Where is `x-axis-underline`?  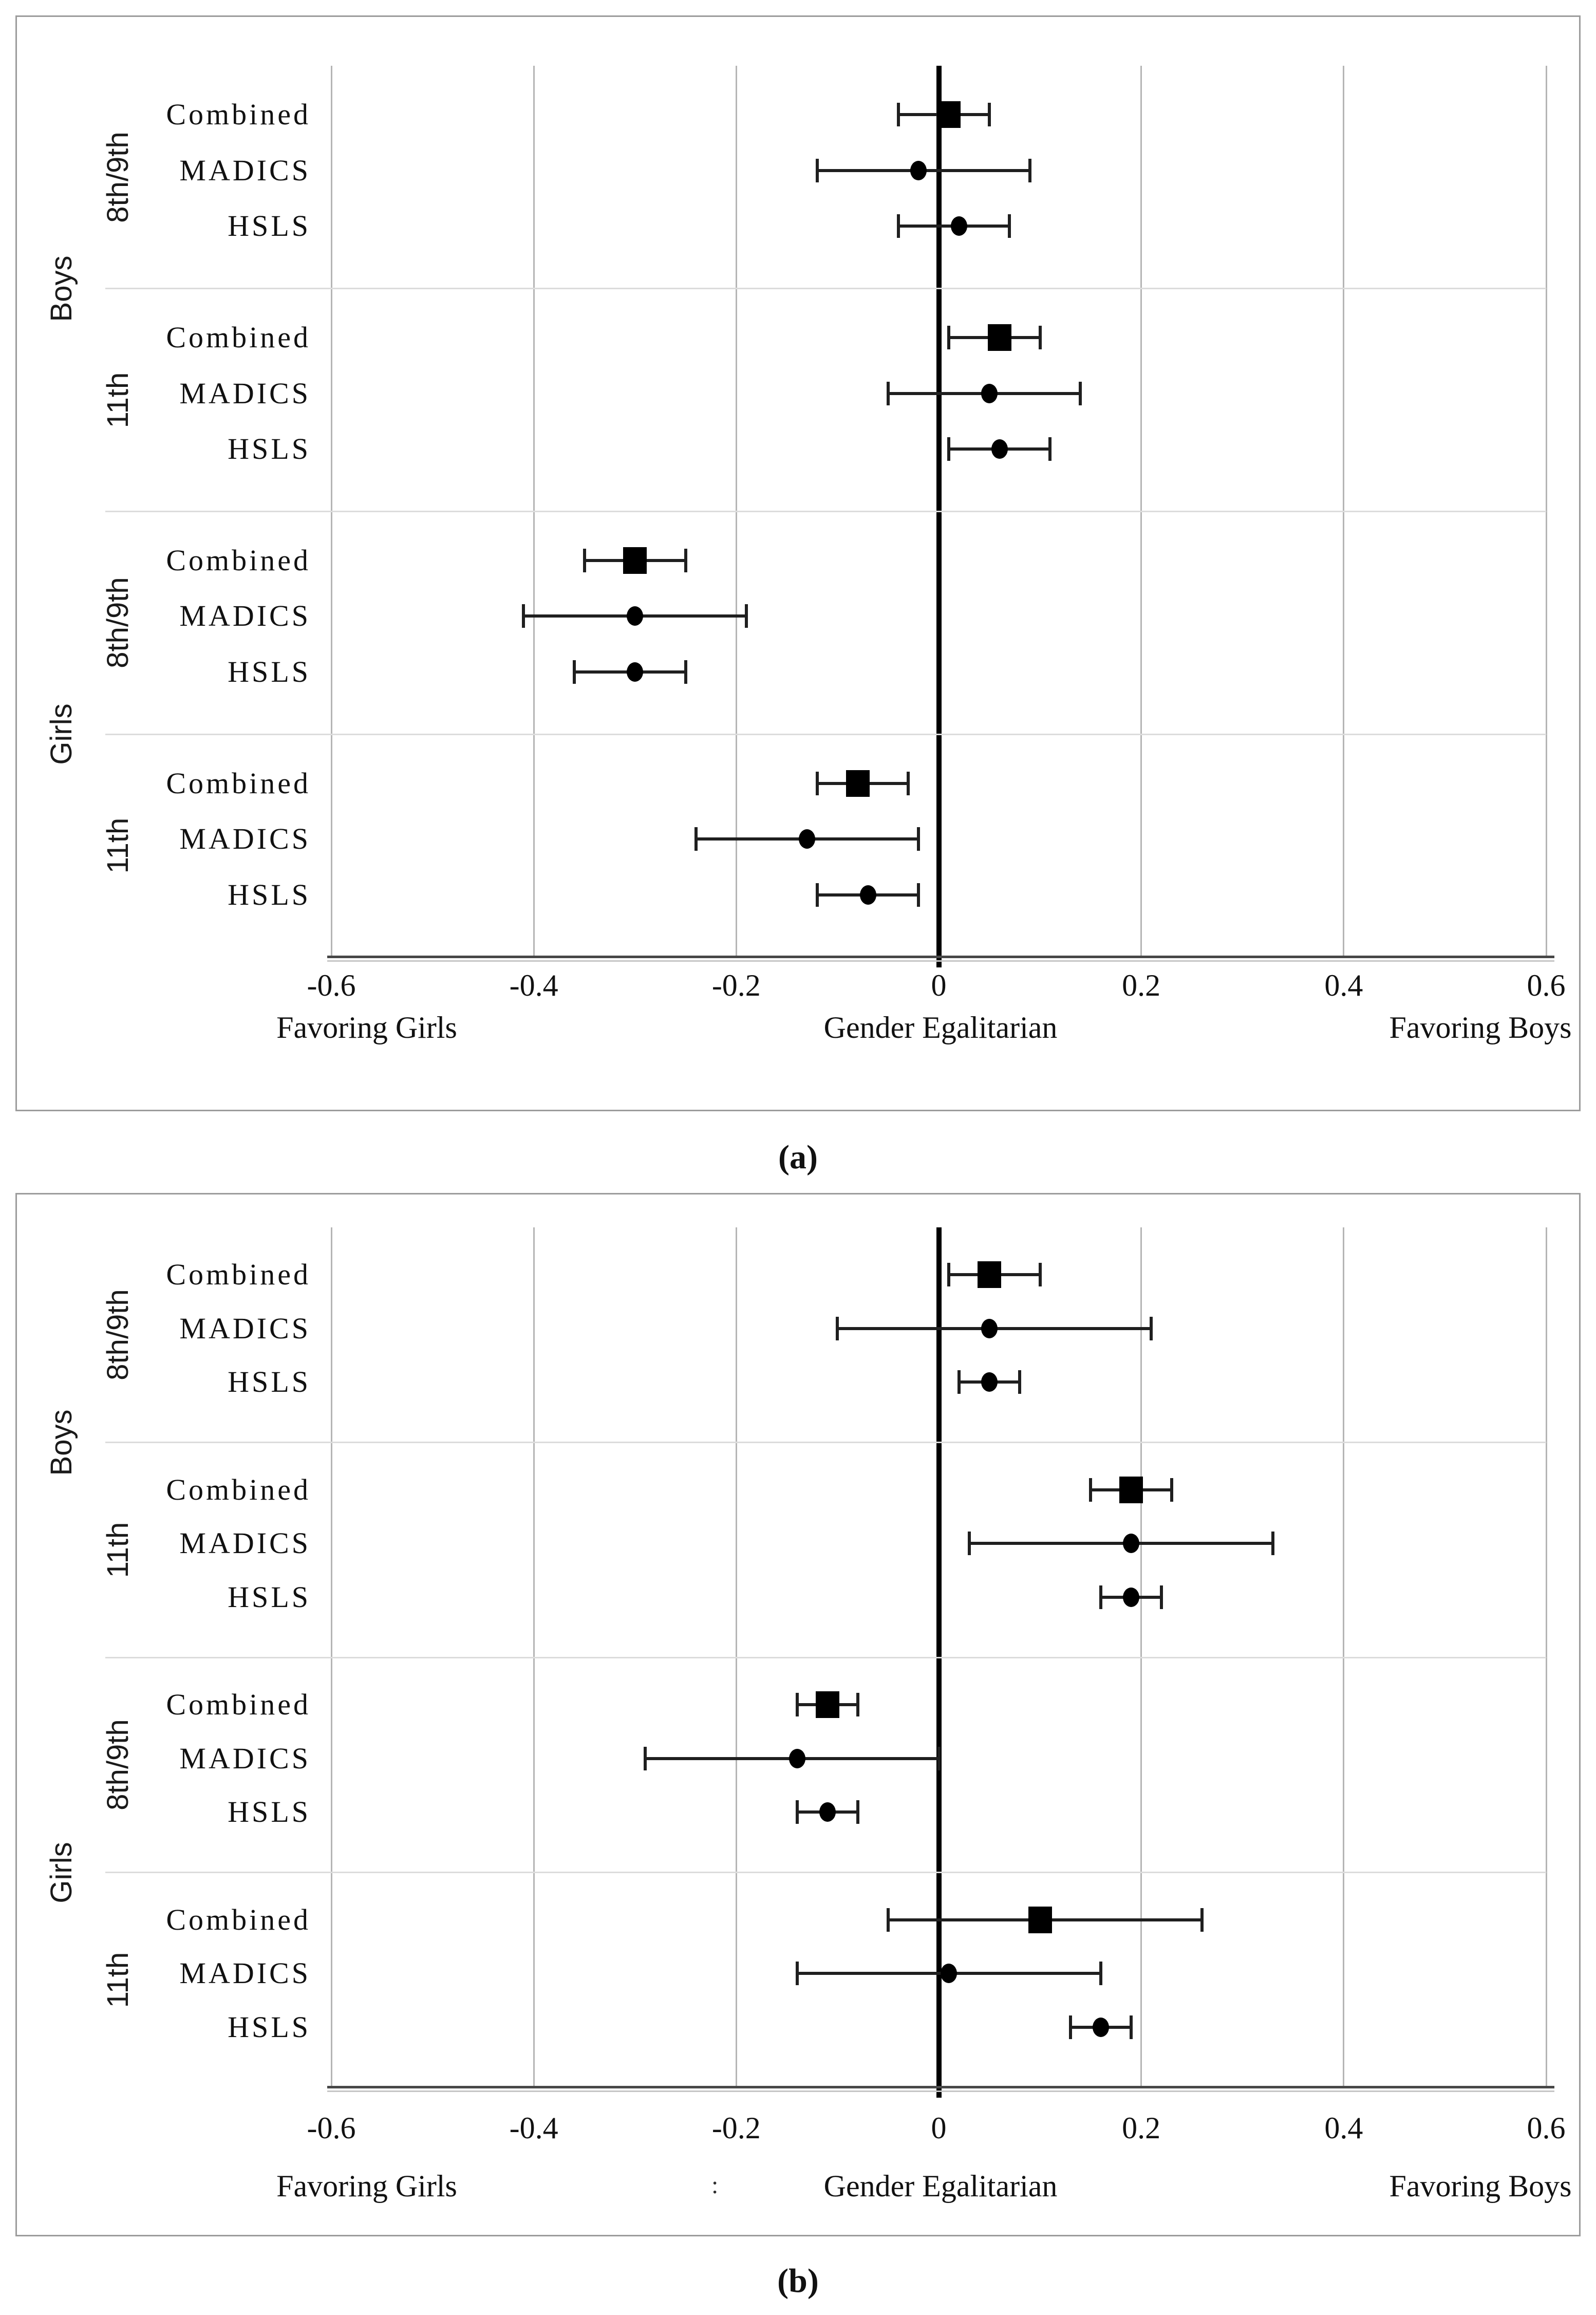 x-axis-underline is located at coordinates (940, 961).